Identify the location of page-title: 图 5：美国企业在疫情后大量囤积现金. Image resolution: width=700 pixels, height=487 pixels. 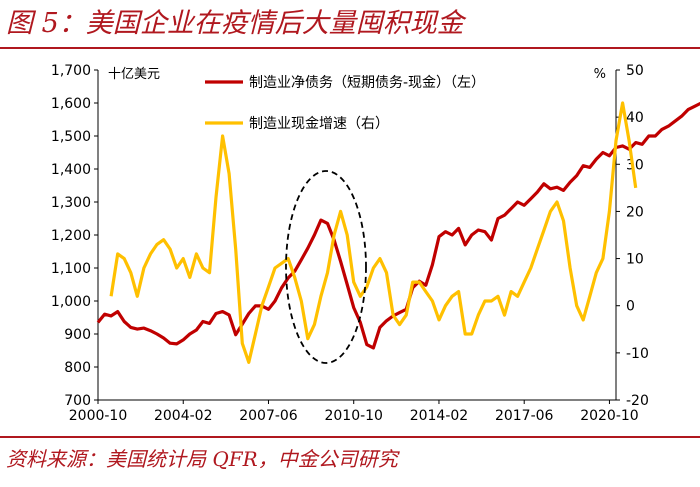
(235, 23).